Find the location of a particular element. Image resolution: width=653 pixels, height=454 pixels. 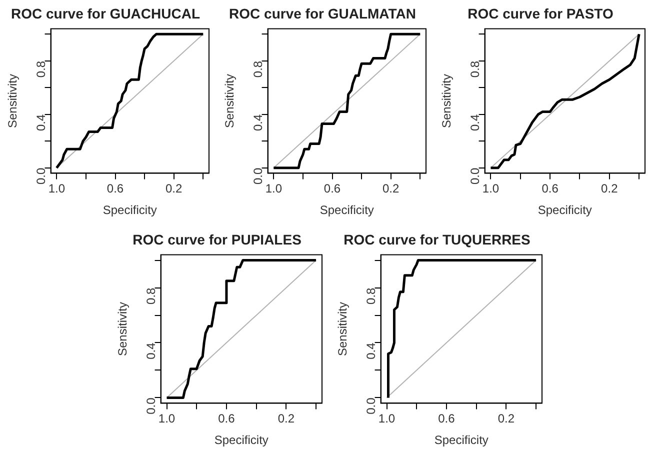

chart-title: ROC curve for GUALMATAN is located at coordinates (322, 13).